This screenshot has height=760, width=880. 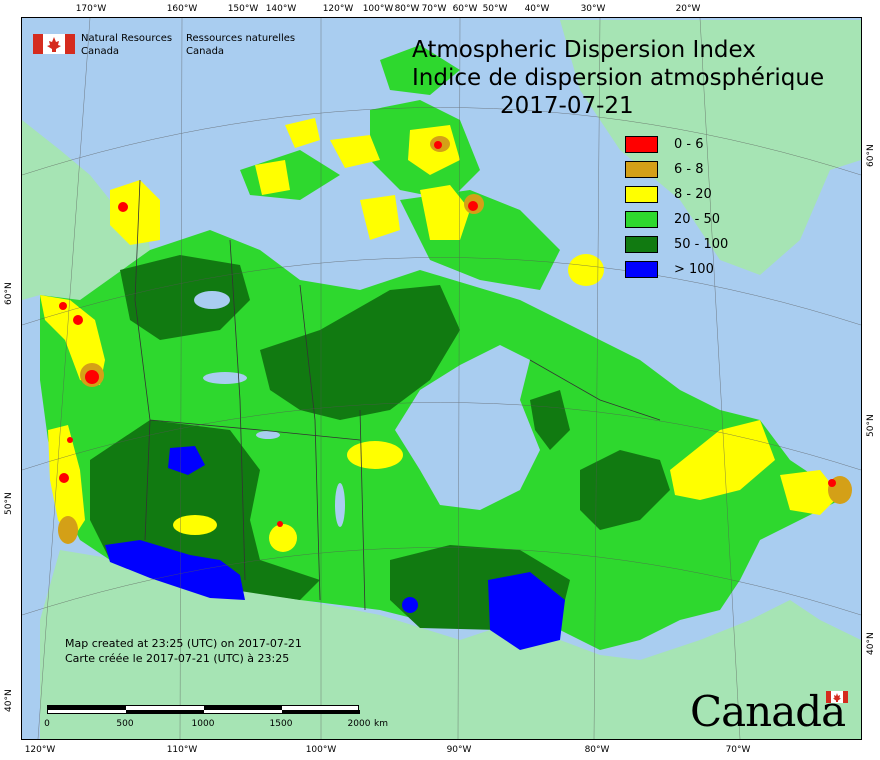 What do you see at coordinates (407, 9) in the screenshot?
I see `tick-top-7: 80°W` at bounding box center [407, 9].